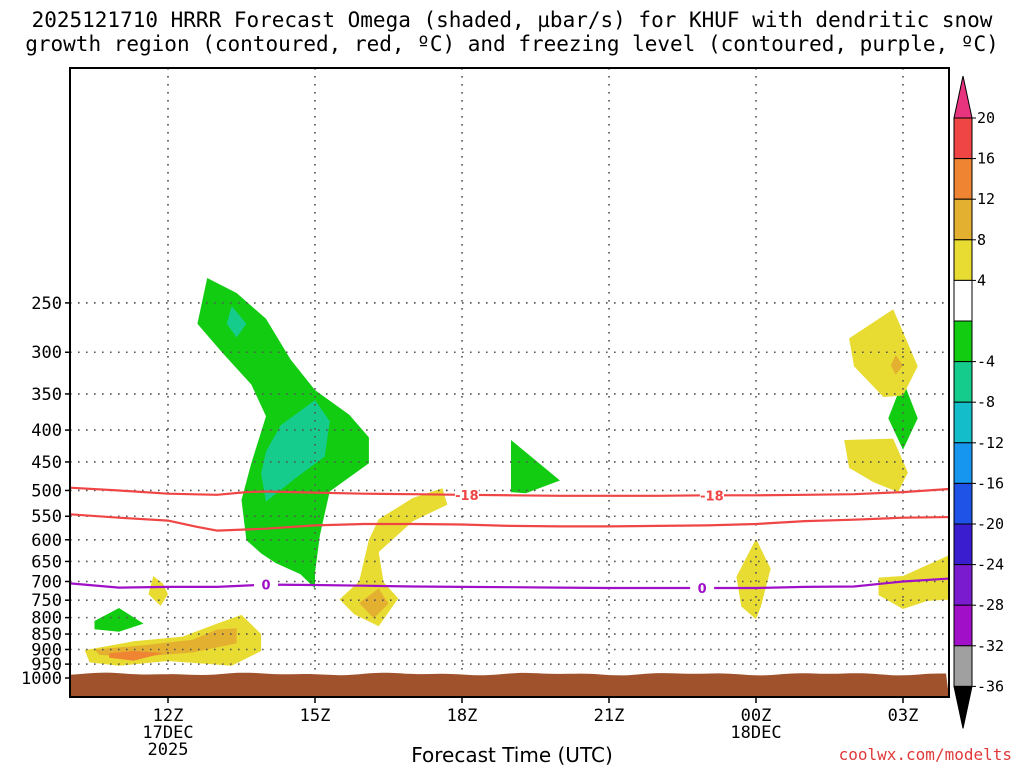  I want to click on omega-region-subsidence-boundary-layer-core, so click(165, 643).